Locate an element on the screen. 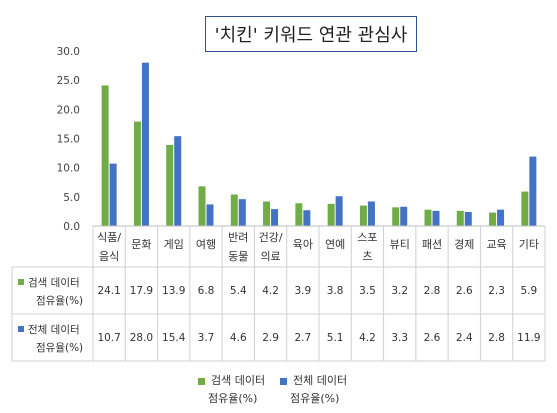 The width and height of the screenshot is (557, 413). table-cell-s0-c2: 13.9 is located at coordinates (173, 291).